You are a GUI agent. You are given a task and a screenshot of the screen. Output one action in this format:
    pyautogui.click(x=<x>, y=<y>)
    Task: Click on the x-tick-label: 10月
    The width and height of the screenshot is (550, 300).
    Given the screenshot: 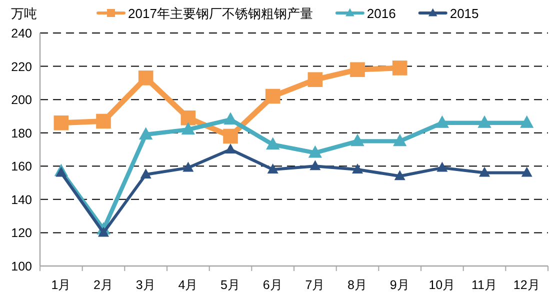 What is the action you would take?
    pyautogui.click(x=442, y=285)
    